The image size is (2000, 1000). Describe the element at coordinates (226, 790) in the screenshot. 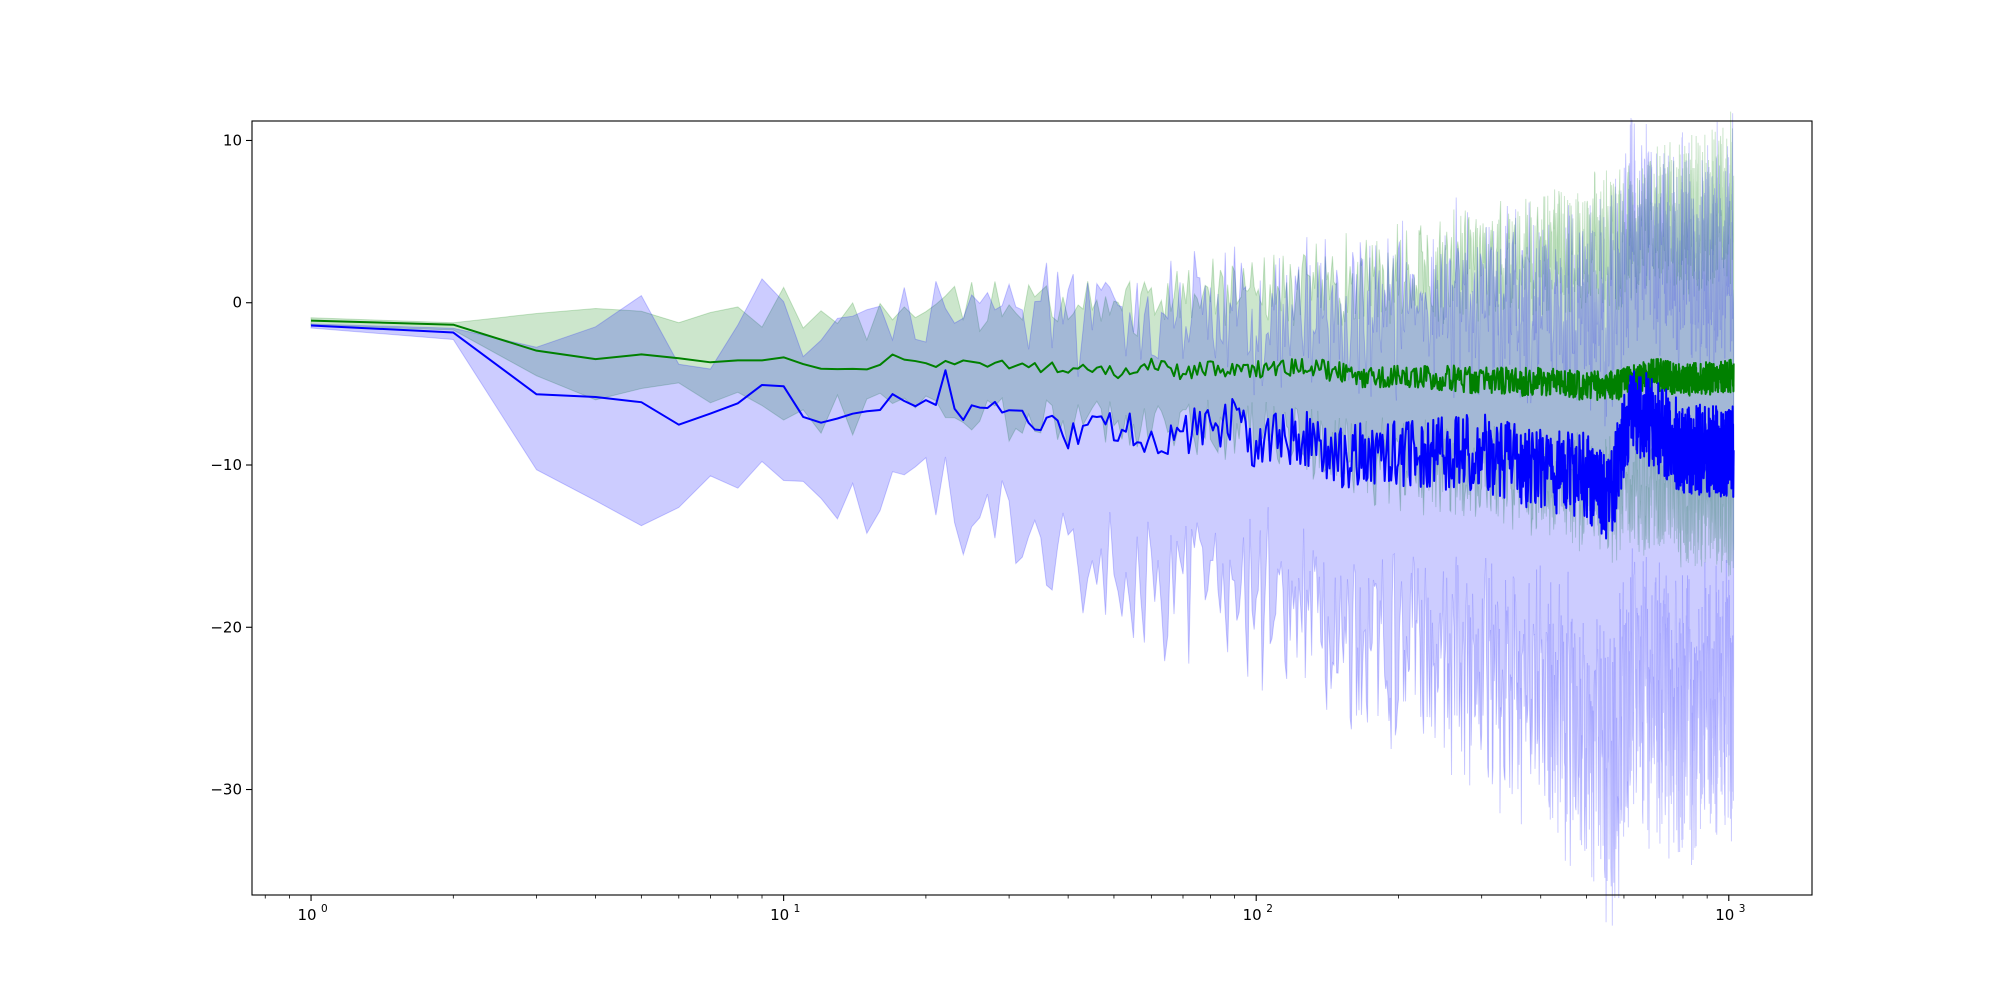

I see `y-tick-label: −30` at that location.